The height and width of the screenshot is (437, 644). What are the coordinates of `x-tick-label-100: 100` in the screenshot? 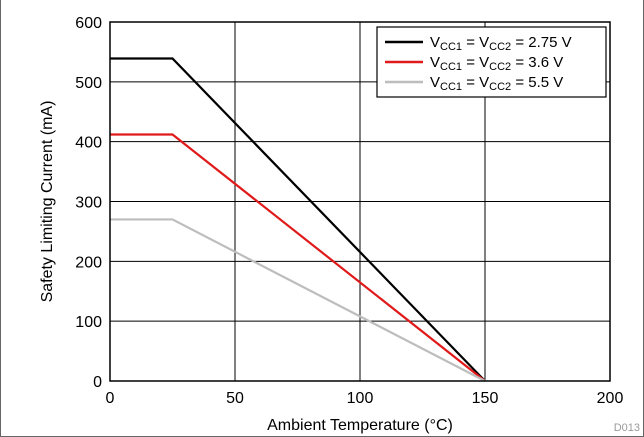 It's located at (360, 398).